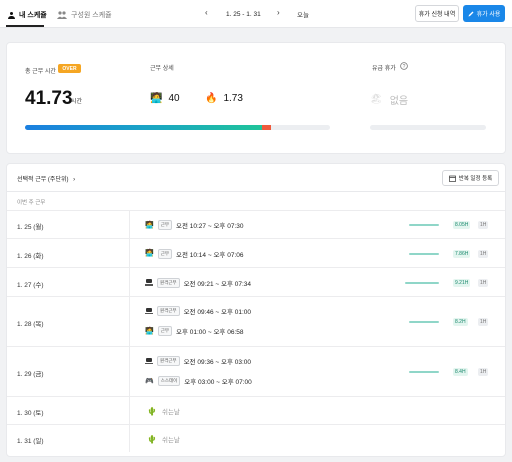 This screenshot has height=462, width=512. Describe the element at coordinates (218, 382) in the screenshot. I see `work-time: 오후 03:00 ~ 오후 07:00` at that location.